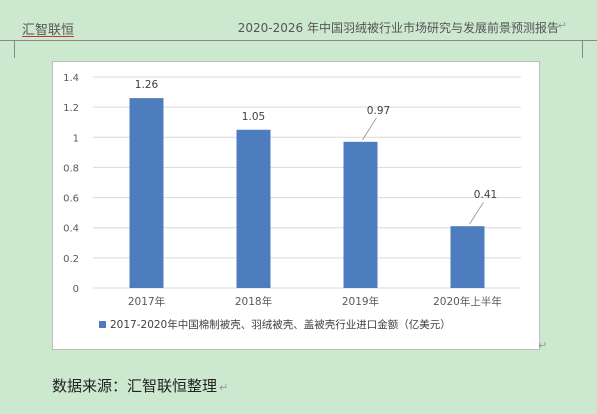  Describe the element at coordinates (224, 387) in the screenshot. I see `footer-paragraph-mark-icon: ↵` at that location.